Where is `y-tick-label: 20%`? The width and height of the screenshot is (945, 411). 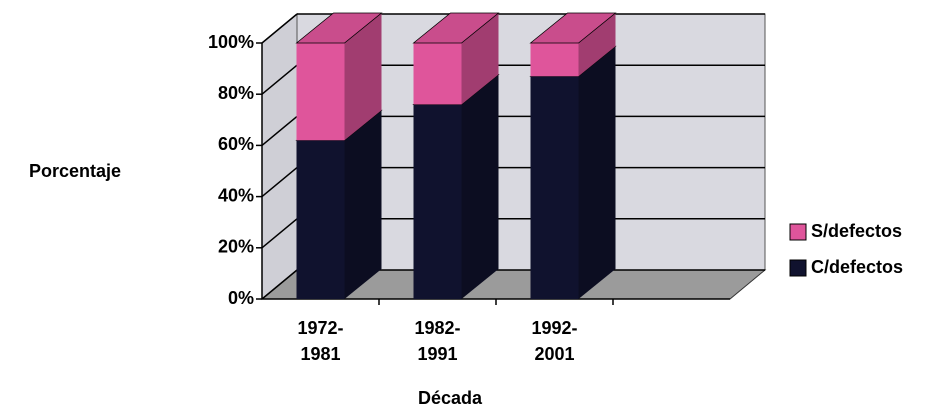 y-tick-label: 20% is located at coordinates (236, 247).